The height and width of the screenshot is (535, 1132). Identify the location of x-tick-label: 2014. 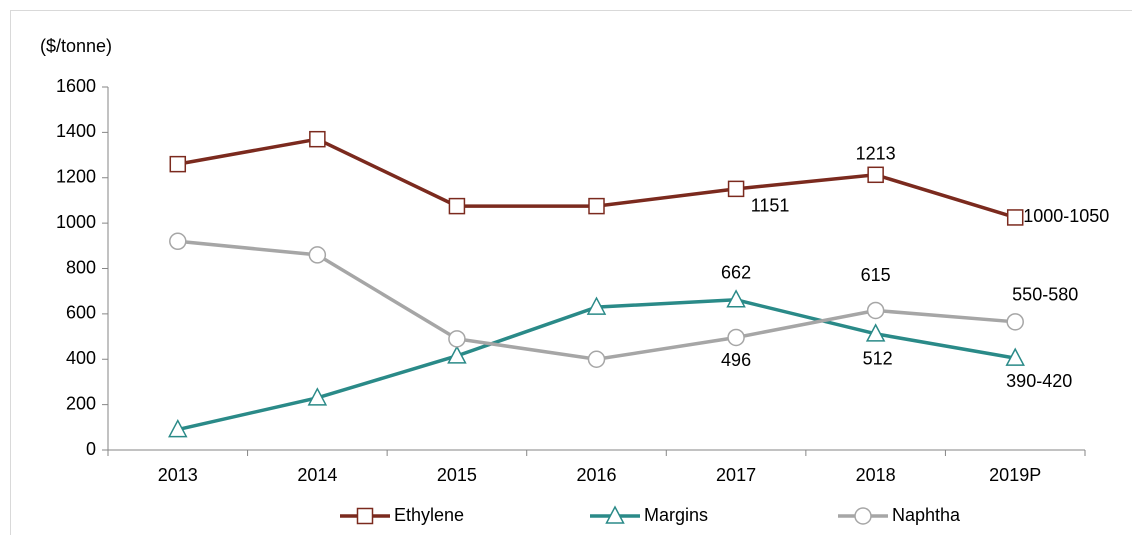
(317, 475).